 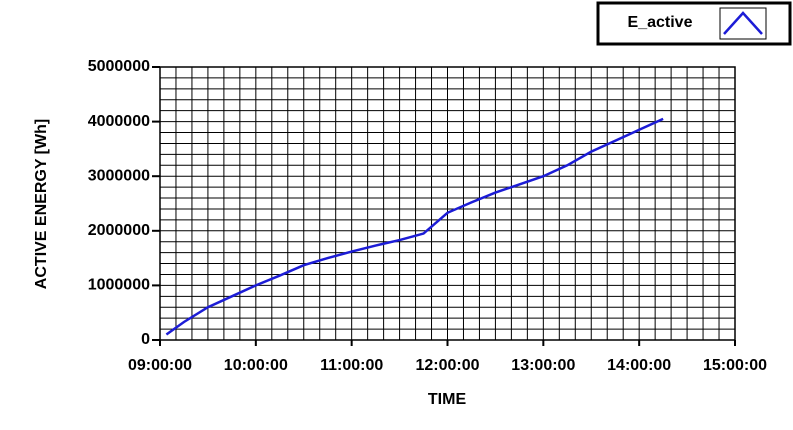 What do you see at coordinates (743, 23) in the screenshot?
I see `legend-swatch` at bounding box center [743, 23].